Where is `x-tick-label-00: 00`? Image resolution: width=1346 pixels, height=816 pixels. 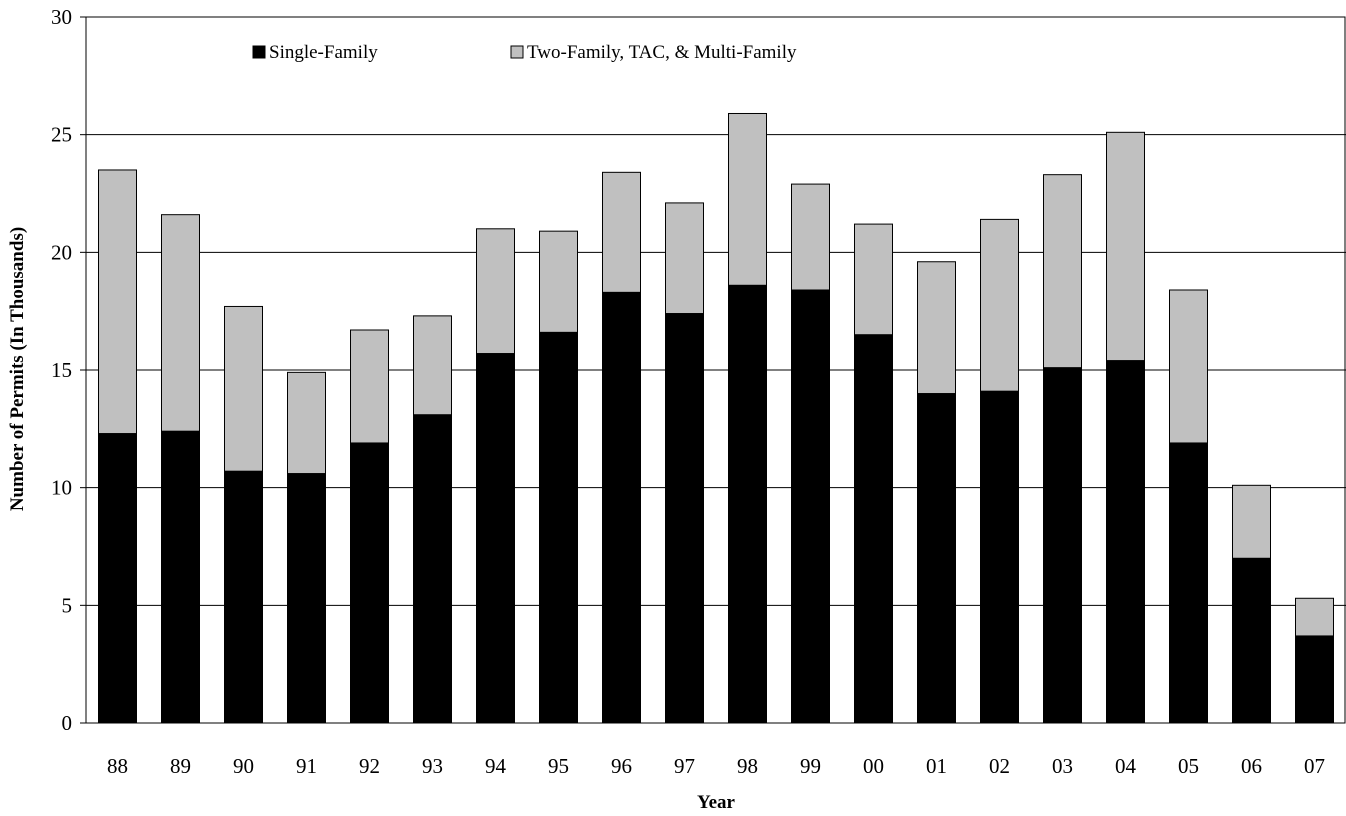 x-tick-label-00: 00 is located at coordinates (873, 766).